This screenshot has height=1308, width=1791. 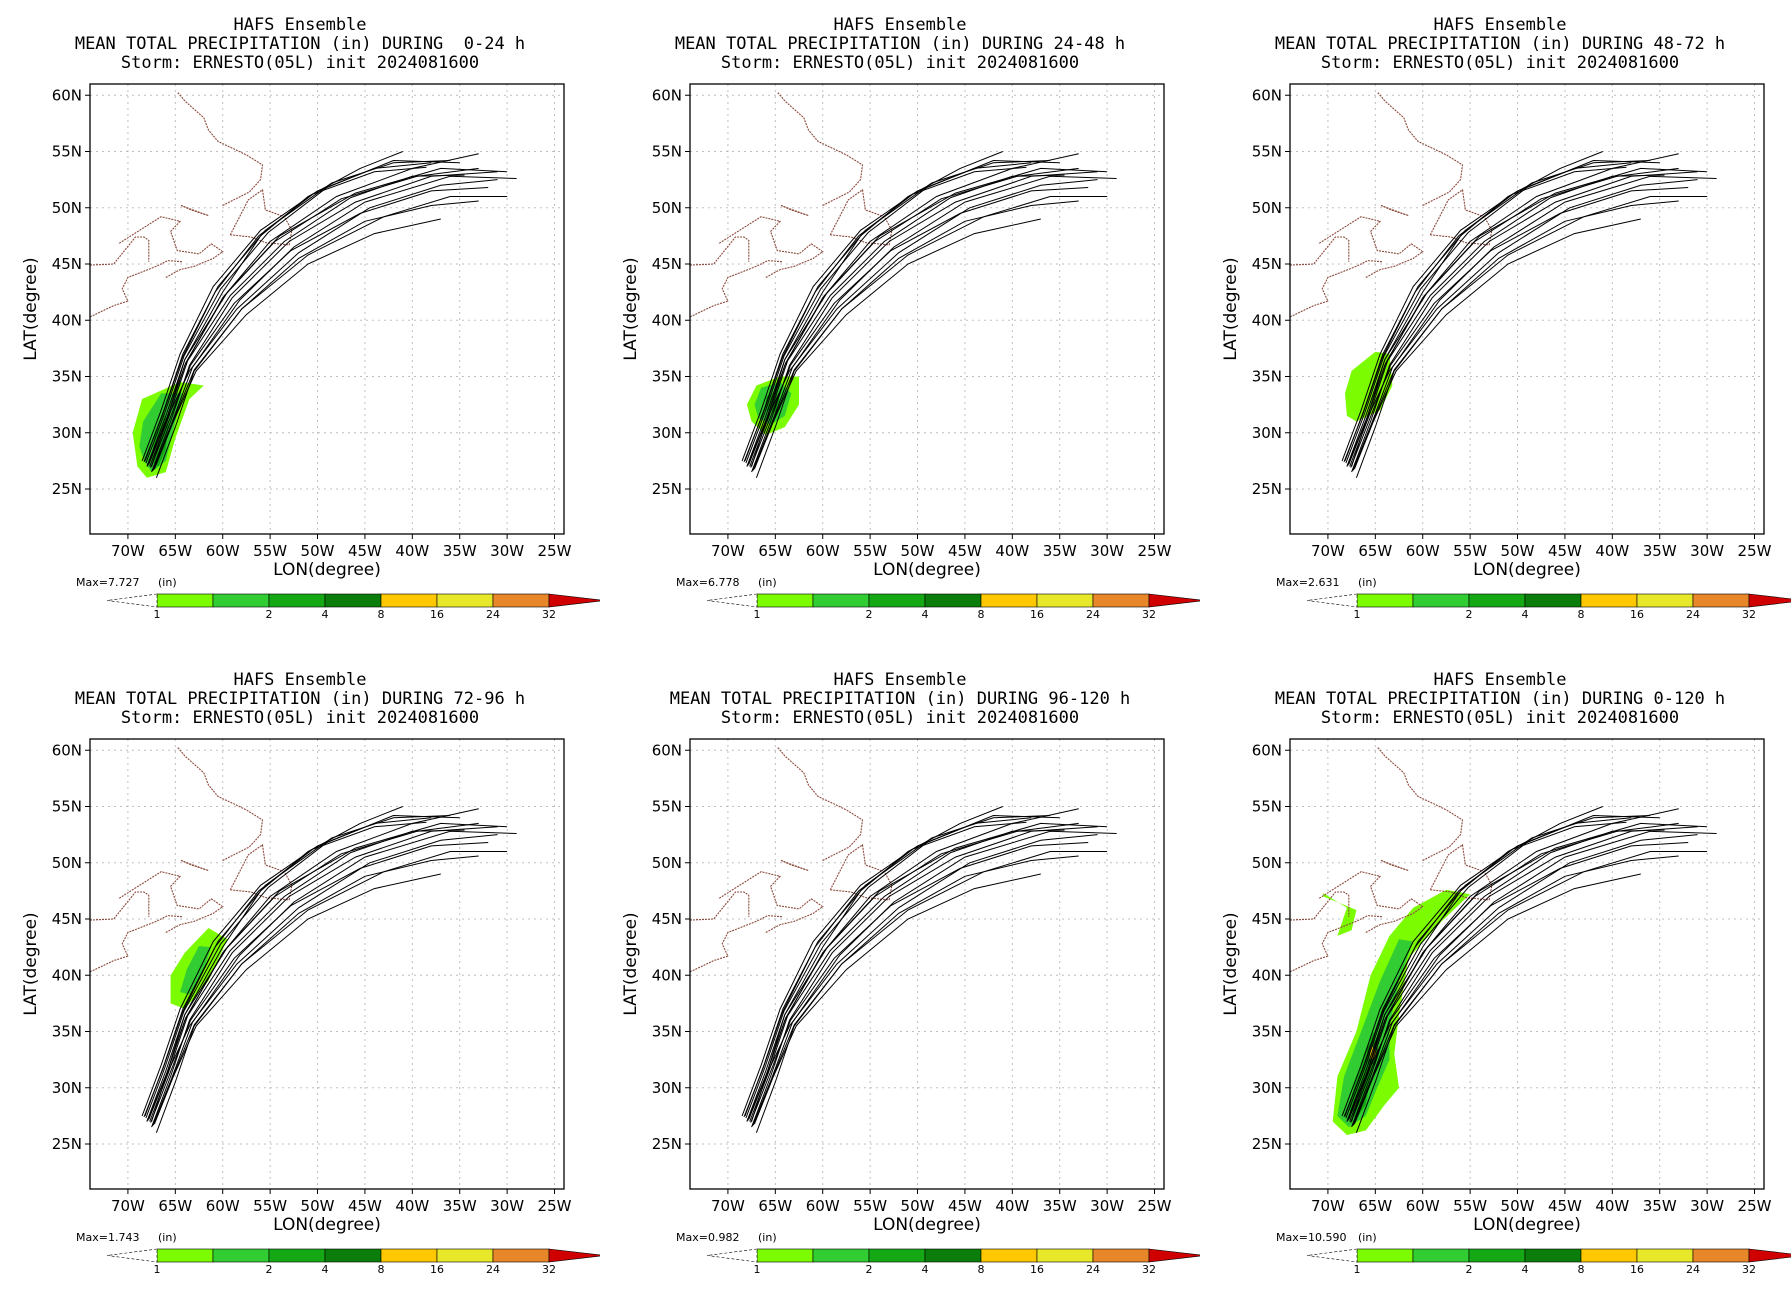 I want to click on y-axis-label: LAT(degree), so click(x=31, y=308).